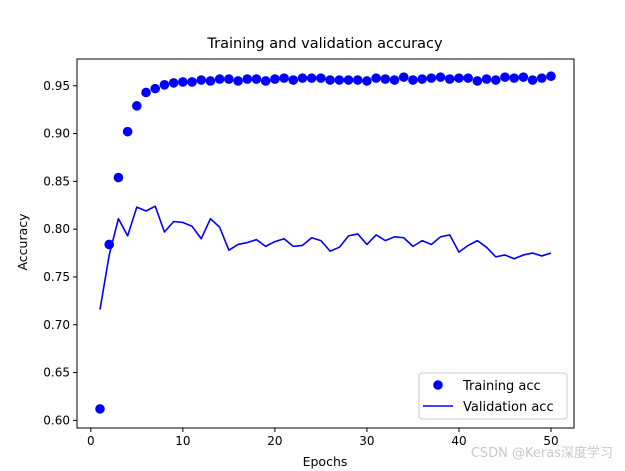 Image resolution: width=625 pixels, height=471 pixels. I want to click on legend-validation-label: Validation acc, so click(508, 407).